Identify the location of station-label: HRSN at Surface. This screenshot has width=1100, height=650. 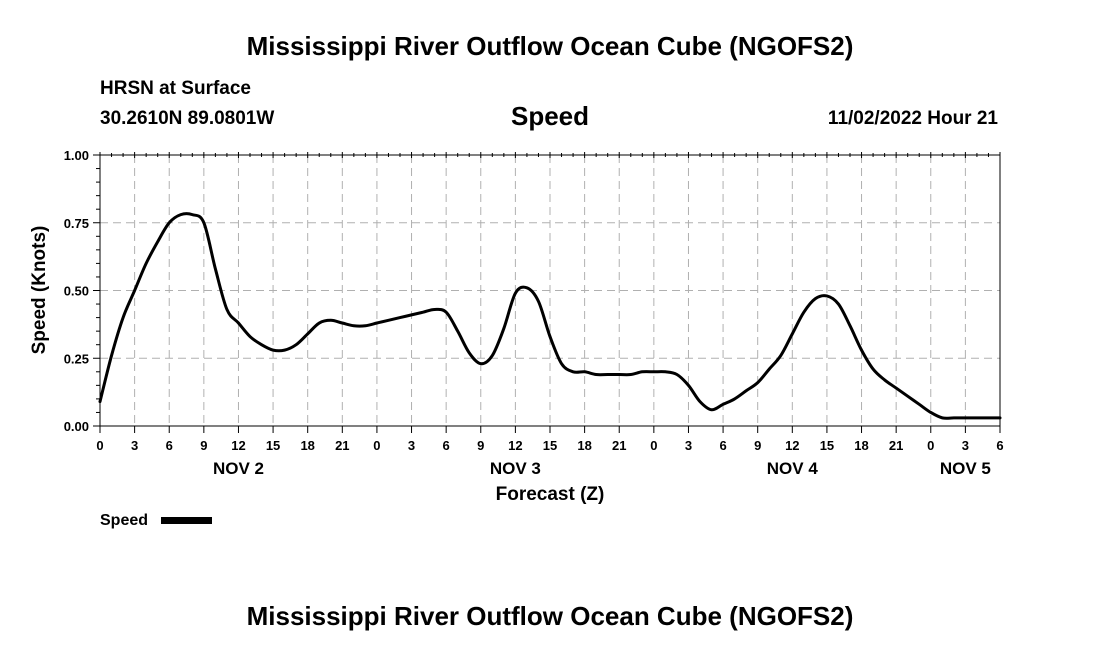
(175, 88).